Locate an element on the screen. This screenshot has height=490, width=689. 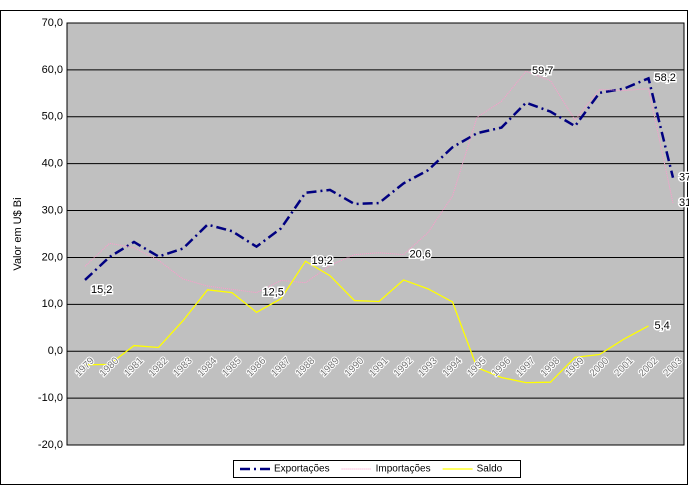
y-tick-label: 40,0 is located at coordinates (52, 164).